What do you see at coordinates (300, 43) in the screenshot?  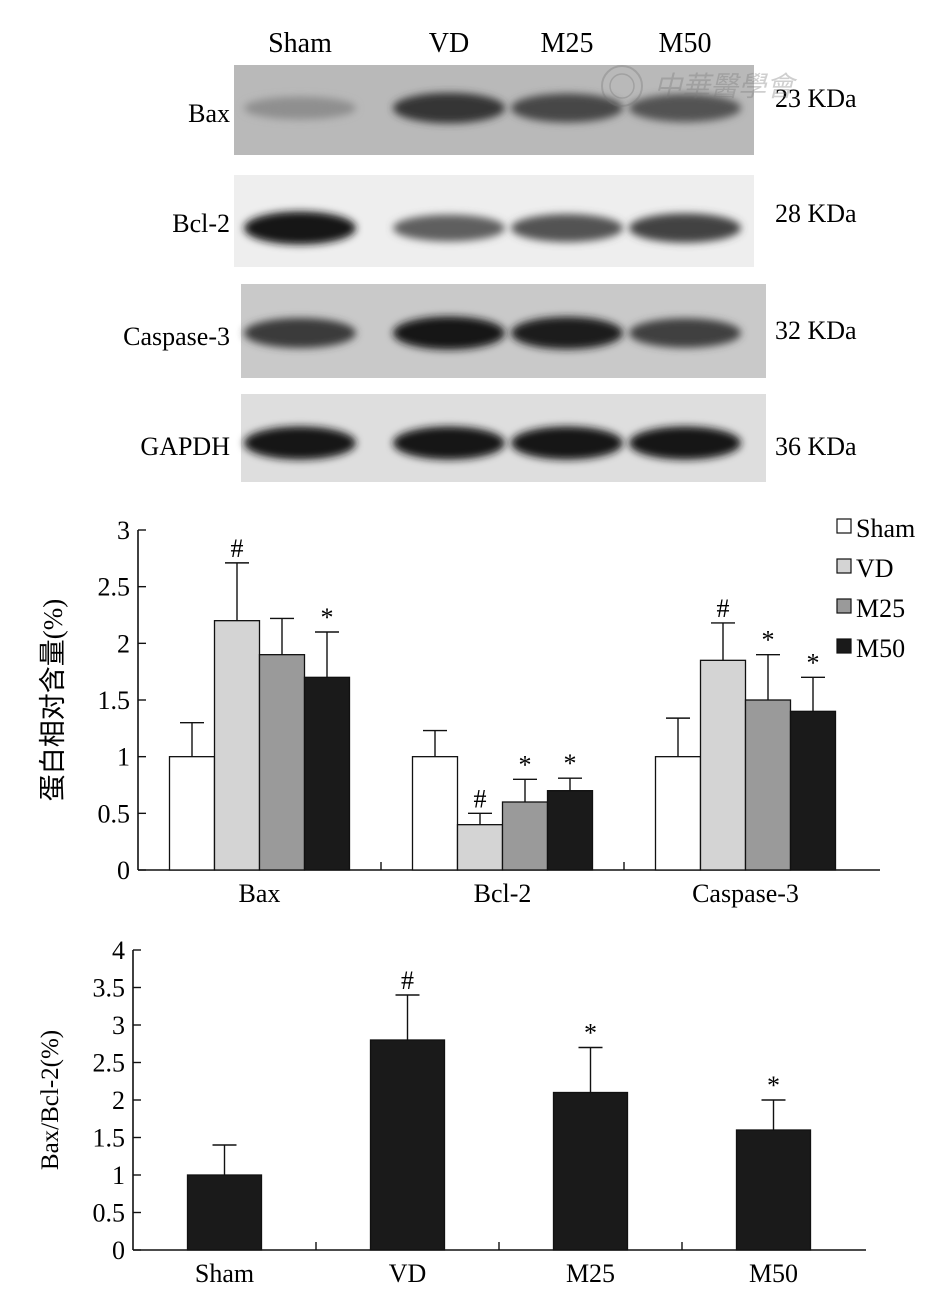 I see `lane-label: Sham` at bounding box center [300, 43].